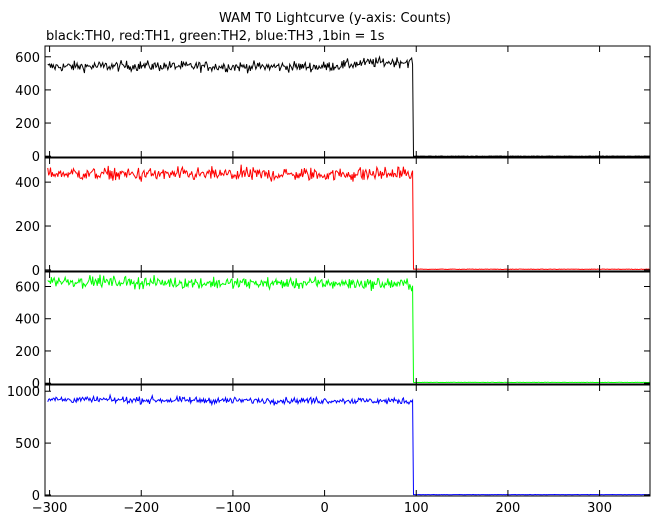  Describe the element at coordinates (23, 392) in the screenshot. I see `y-tick-label: 1000` at that location.